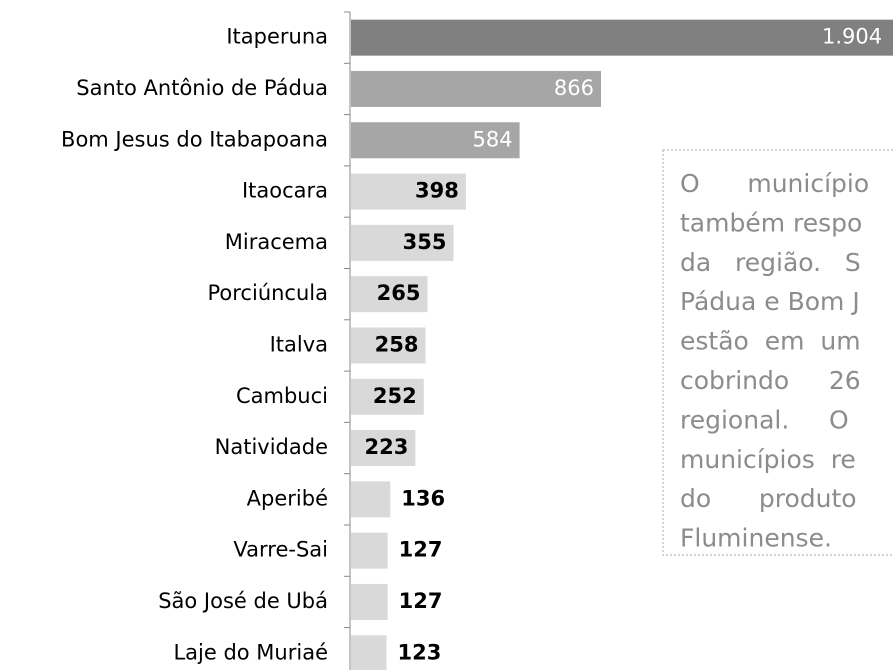 Image resolution: width=893 pixels, height=670 pixels. I want to click on annotation-line: do produto, so click(768, 498).